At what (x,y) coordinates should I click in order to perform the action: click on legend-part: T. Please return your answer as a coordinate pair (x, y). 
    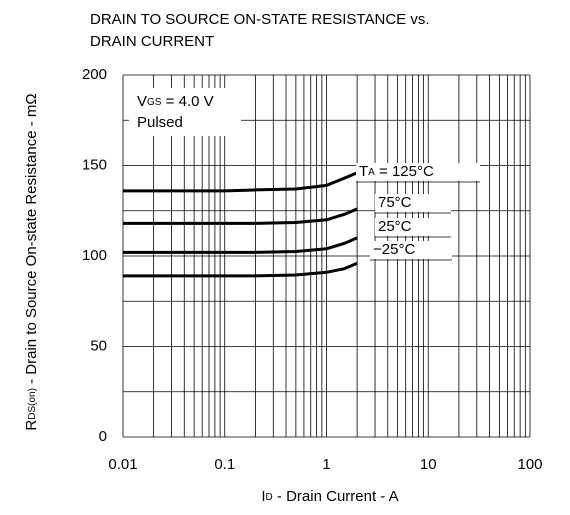
    Looking at the image, I should click on (363, 171).